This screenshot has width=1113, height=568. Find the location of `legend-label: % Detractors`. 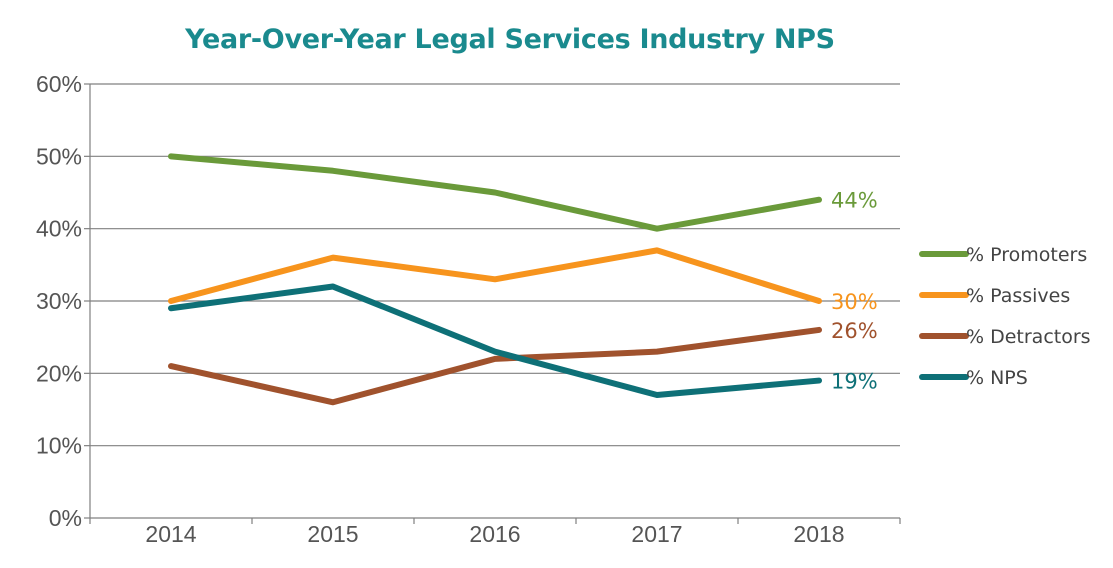

legend-label: % Detractors is located at coordinates (1028, 337).